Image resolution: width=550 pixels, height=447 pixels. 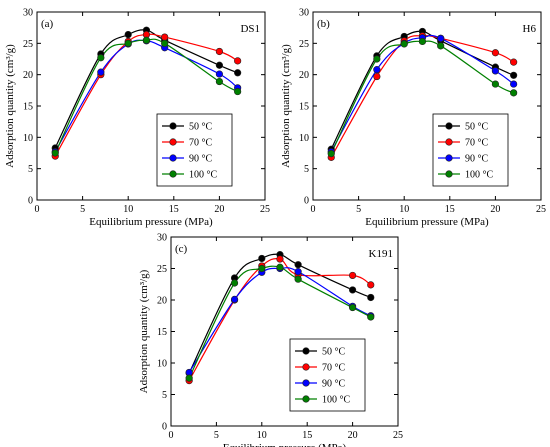 What do you see at coordinates (427, 222) in the screenshot?
I see `x-axis-label: Equilibrium pressure (MPa)` at bounding box center [427, 222].